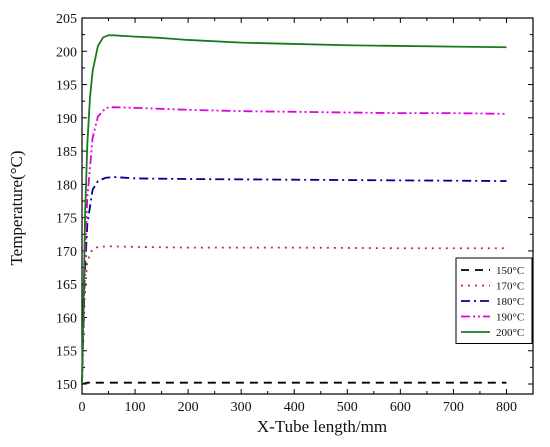 The image size is (550, 447). I want to click on x-tick-label: 800, so click(506, 407).